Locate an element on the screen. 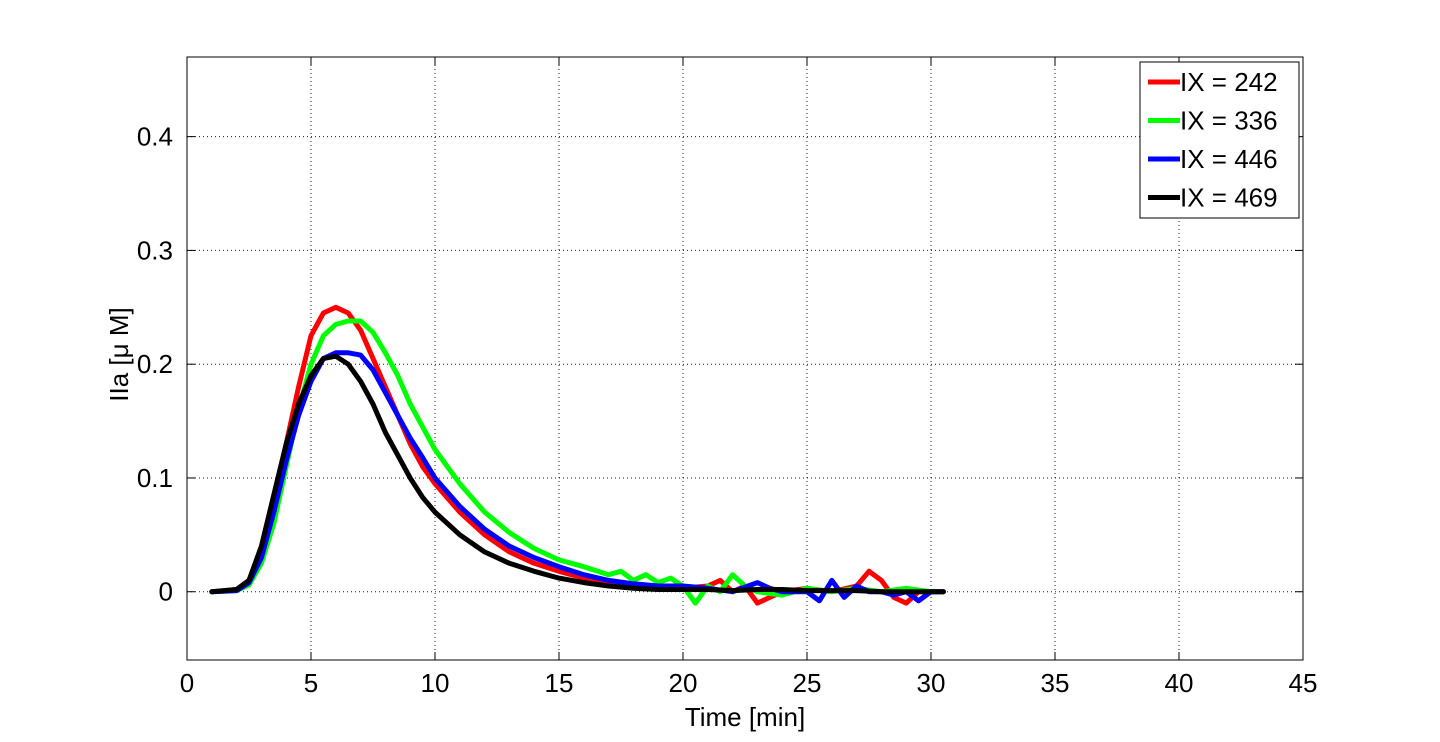  x-tick-label: 45 is located at coordinates (1303, 683).